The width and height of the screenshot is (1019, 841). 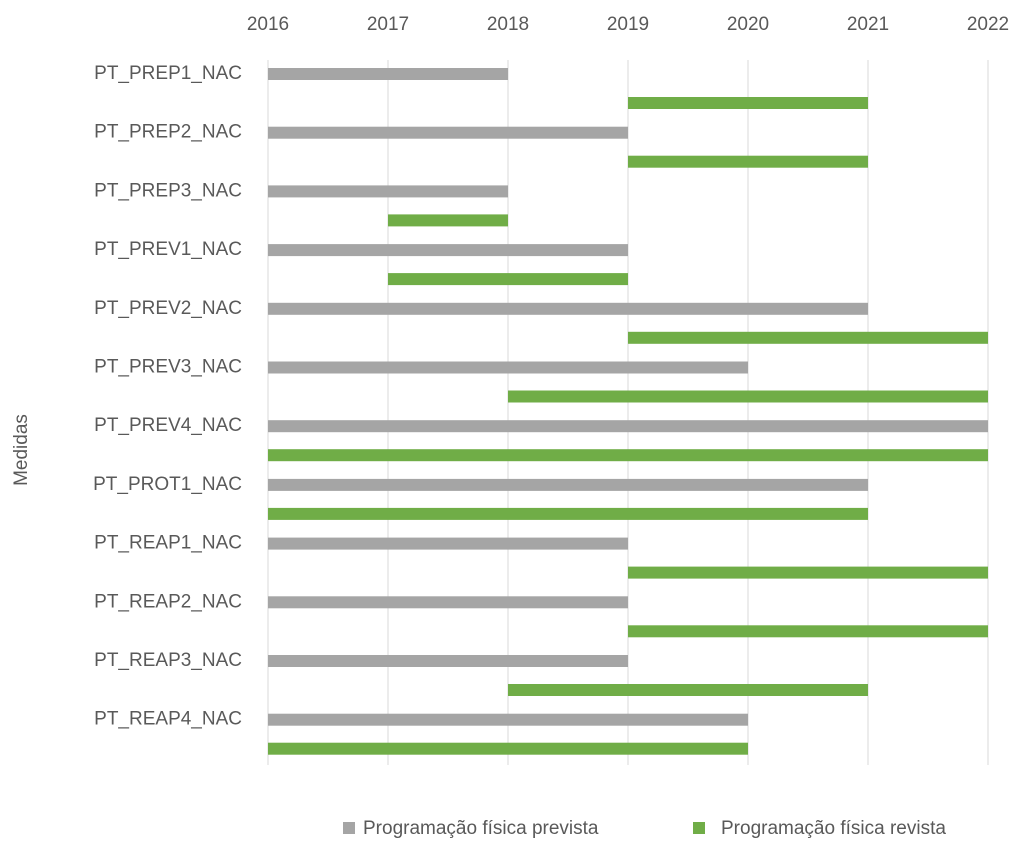 What do you see at coordinates (168, 601) in the screenshot?
I see `category-label: PT_REAP2_NAC` at bounding box center [168, 601].